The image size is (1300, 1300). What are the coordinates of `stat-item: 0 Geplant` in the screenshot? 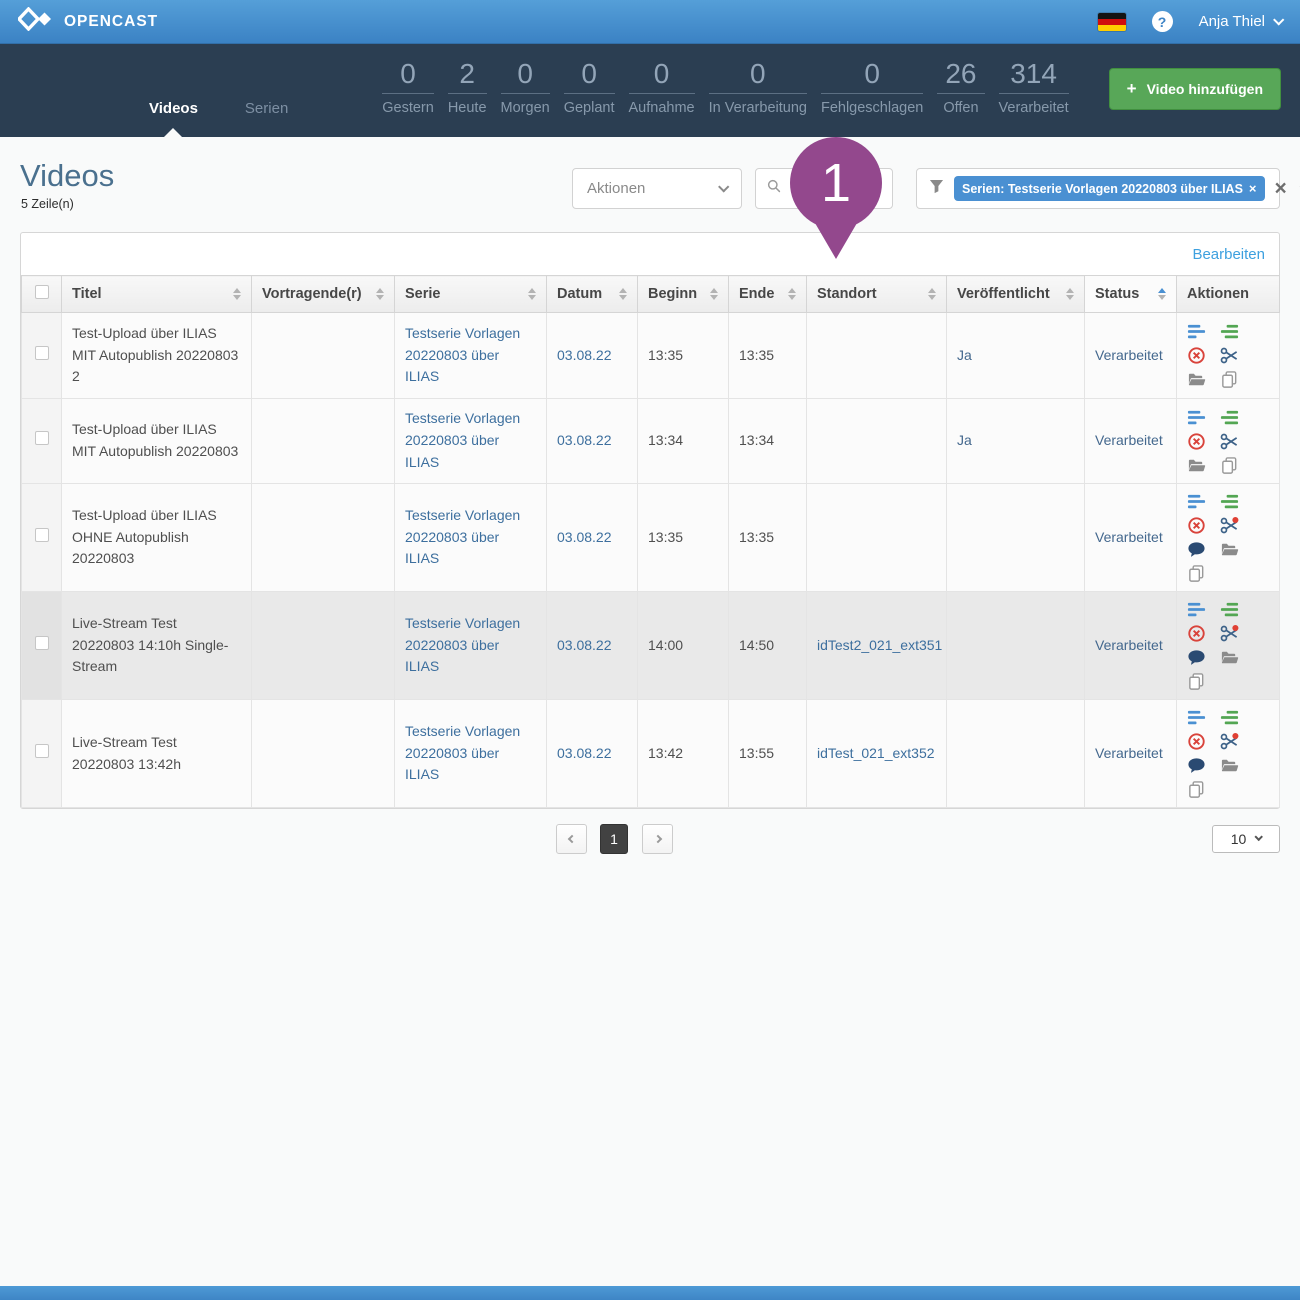 It's located at (589, 87).